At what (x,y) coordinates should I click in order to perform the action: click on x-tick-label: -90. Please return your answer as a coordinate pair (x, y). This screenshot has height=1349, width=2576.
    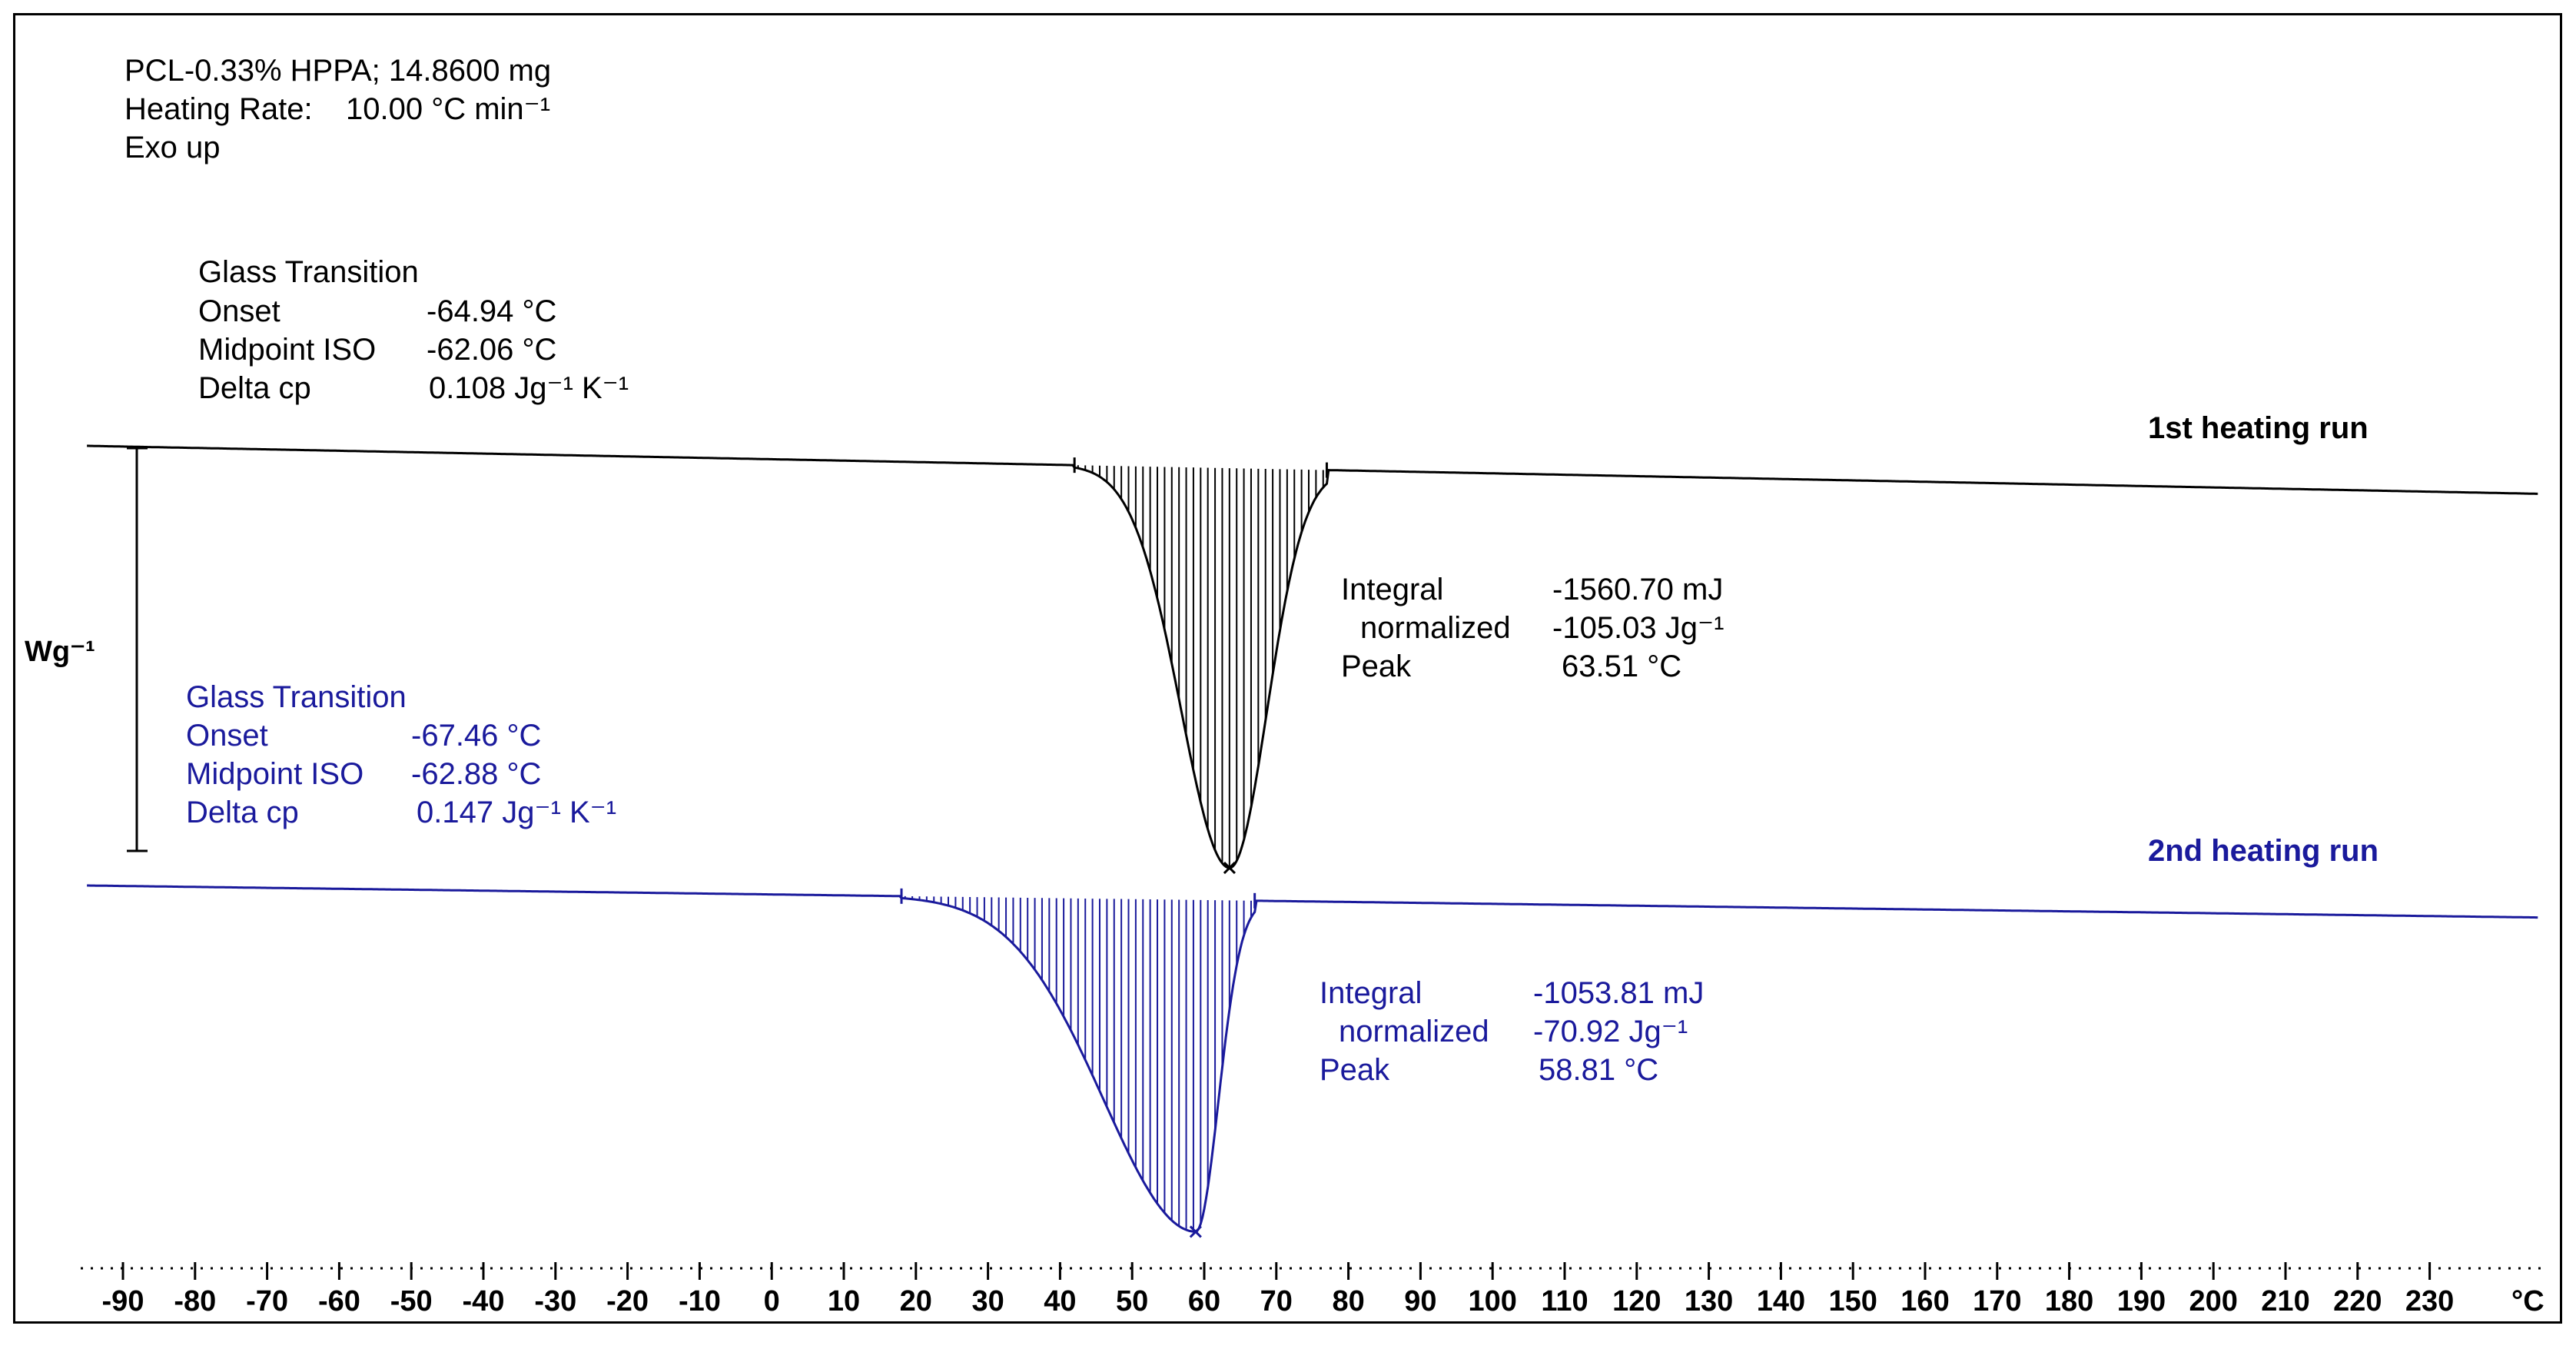
    Looking at the image, I should click on (123, 1301).